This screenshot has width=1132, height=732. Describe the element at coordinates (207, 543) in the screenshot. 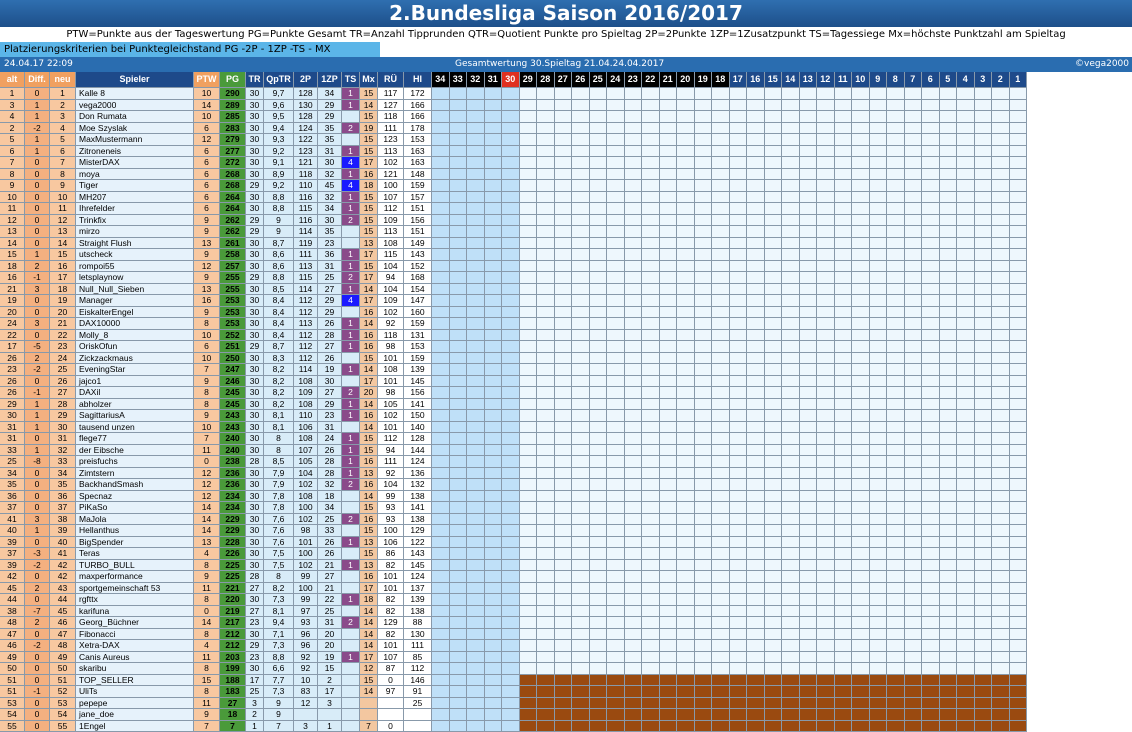

I see `table-cell: 13` at that location.